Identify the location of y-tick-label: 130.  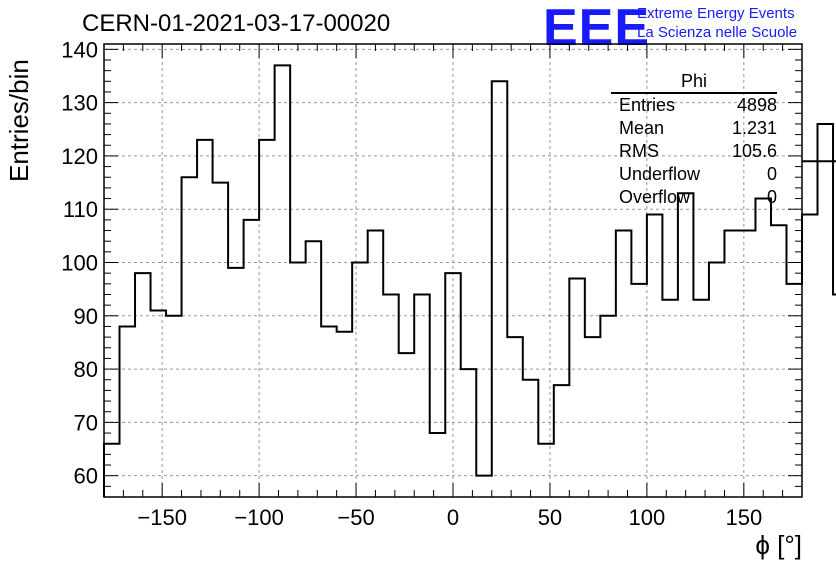
(79, 103).